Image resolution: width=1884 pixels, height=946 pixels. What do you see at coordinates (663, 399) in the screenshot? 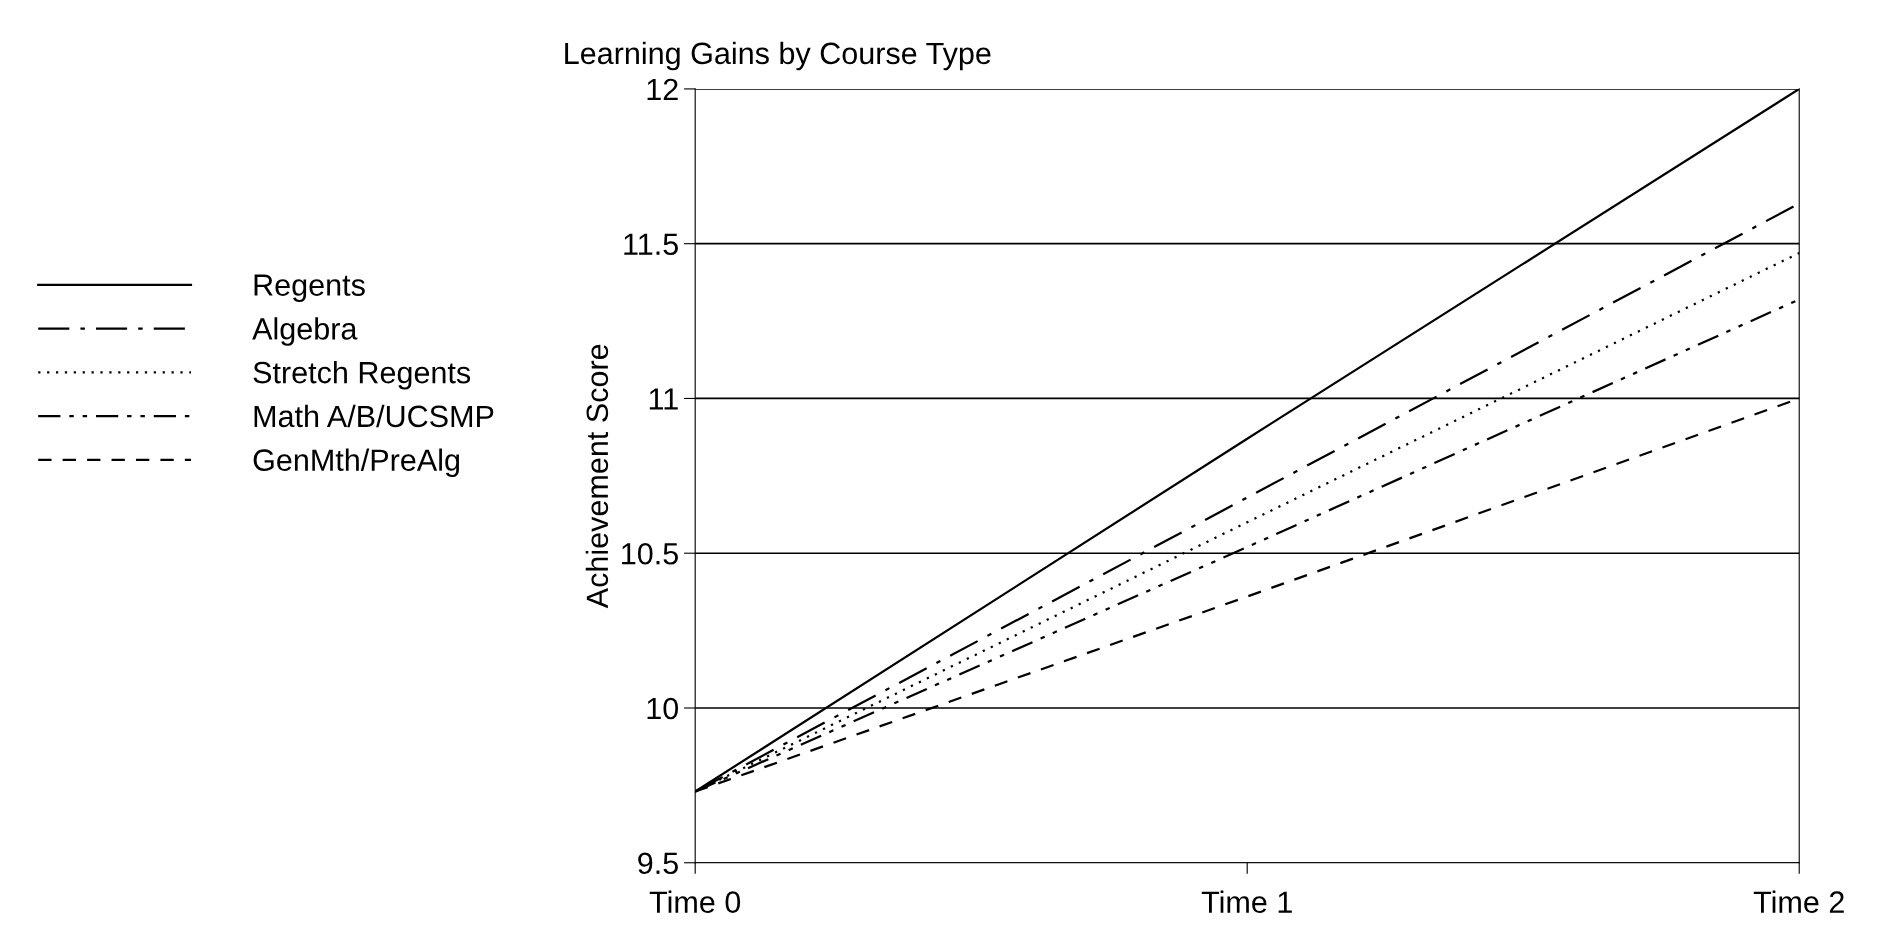
I see `y-tick-label: 11` at bounding box center [663, 399].